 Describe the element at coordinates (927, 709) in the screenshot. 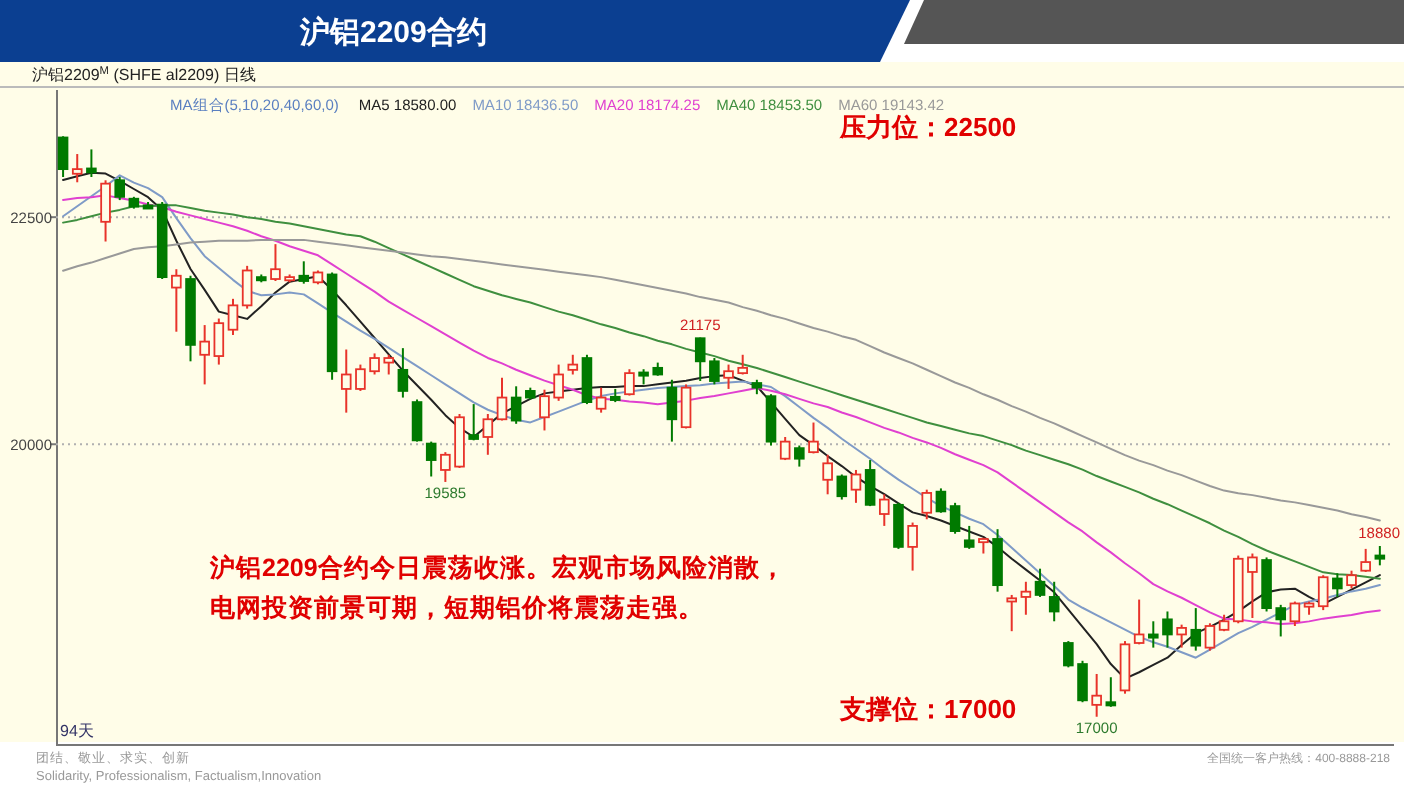

I see `annotation: 支撑位：17000` at that location.